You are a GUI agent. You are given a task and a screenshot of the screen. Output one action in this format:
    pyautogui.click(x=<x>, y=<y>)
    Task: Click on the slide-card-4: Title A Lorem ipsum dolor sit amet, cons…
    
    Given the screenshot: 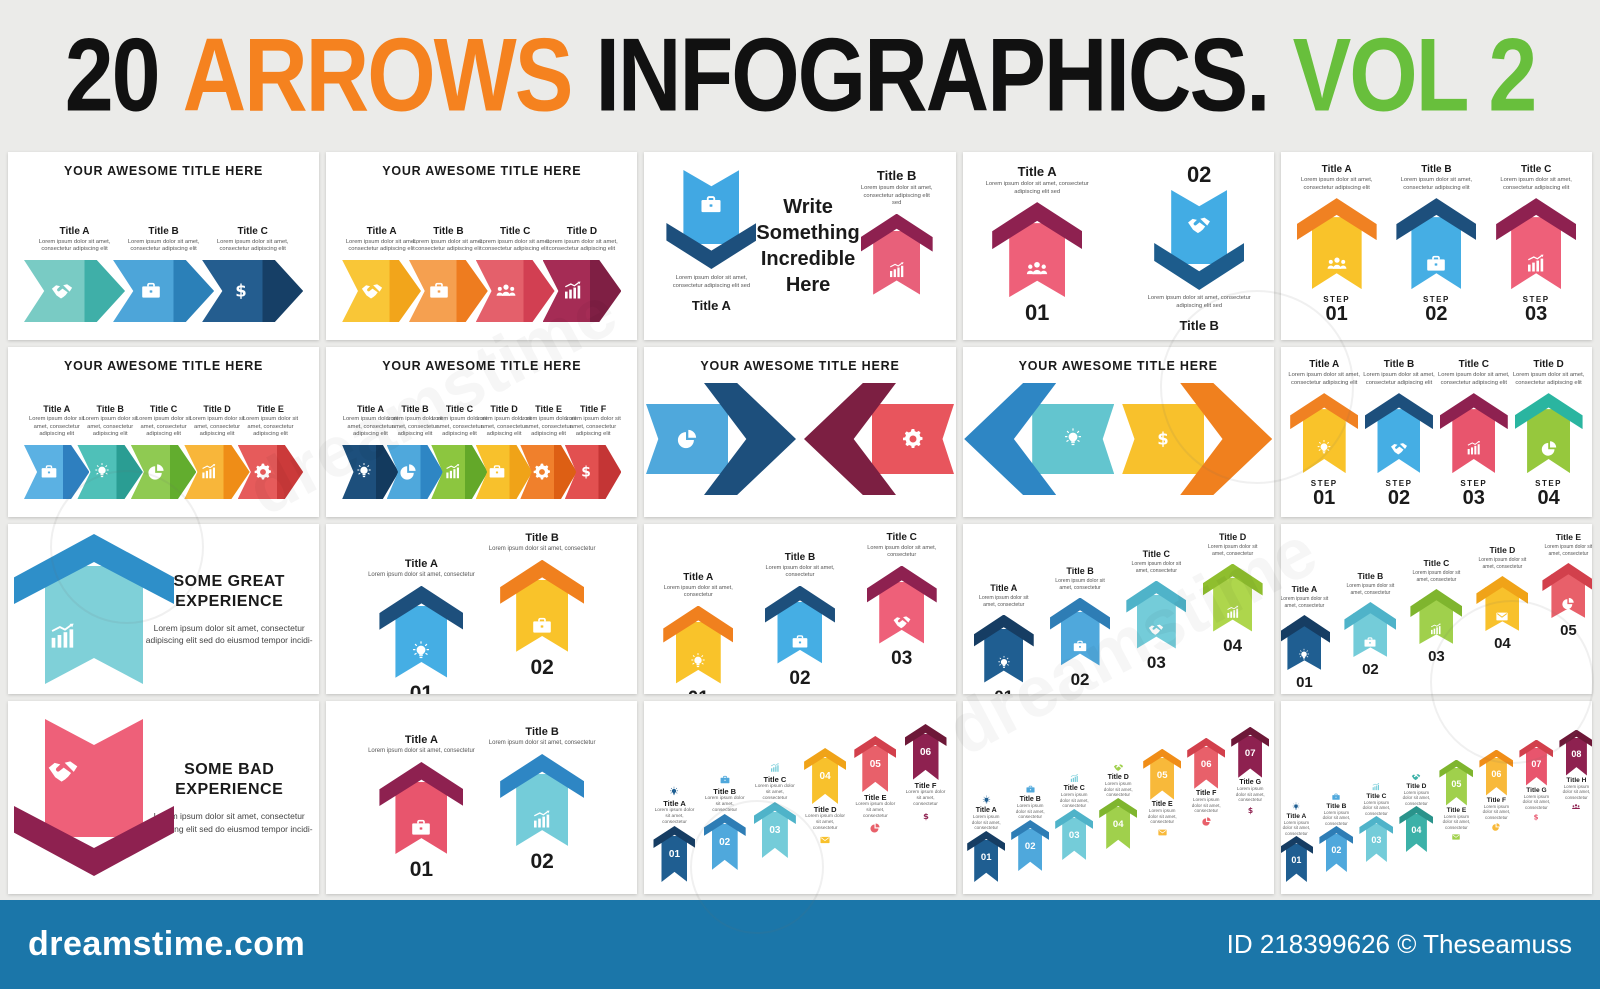 What is the action you would take?
    pyautogui.click(x=1118, y=246)
    